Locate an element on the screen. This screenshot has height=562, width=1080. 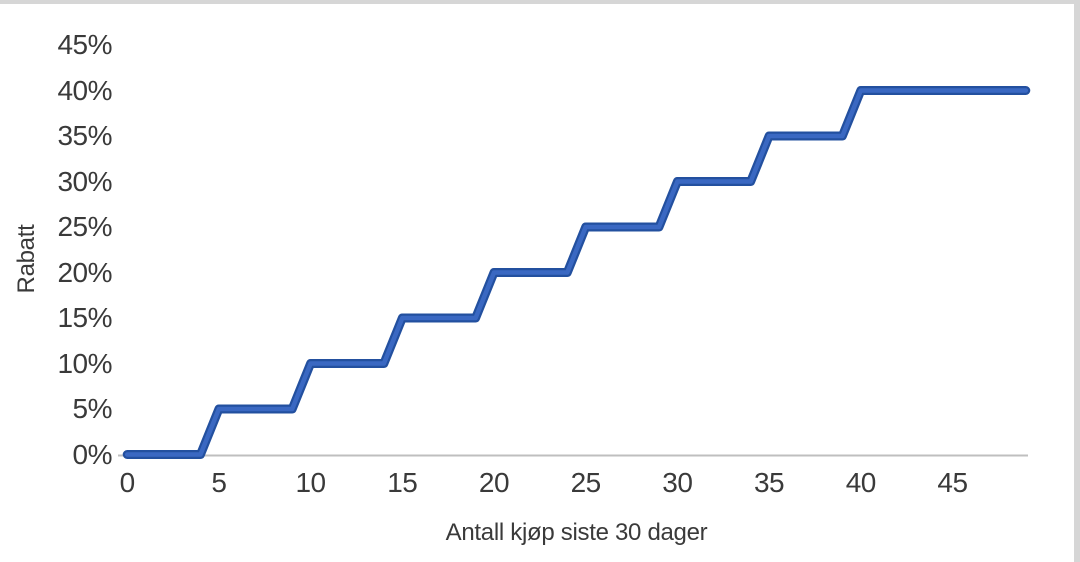
x-tick-label: 0 is located at coordinates (127, 482).